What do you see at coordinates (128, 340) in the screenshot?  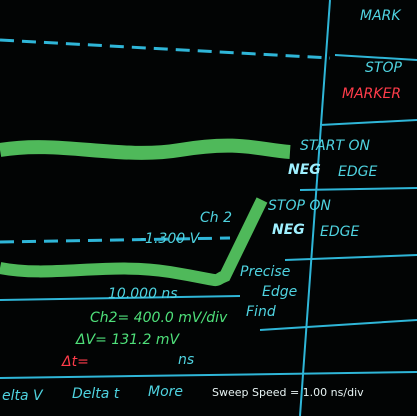 I see `delta-v-readout: ΔV= 131.2 mV` at bounding box center [128, 340].